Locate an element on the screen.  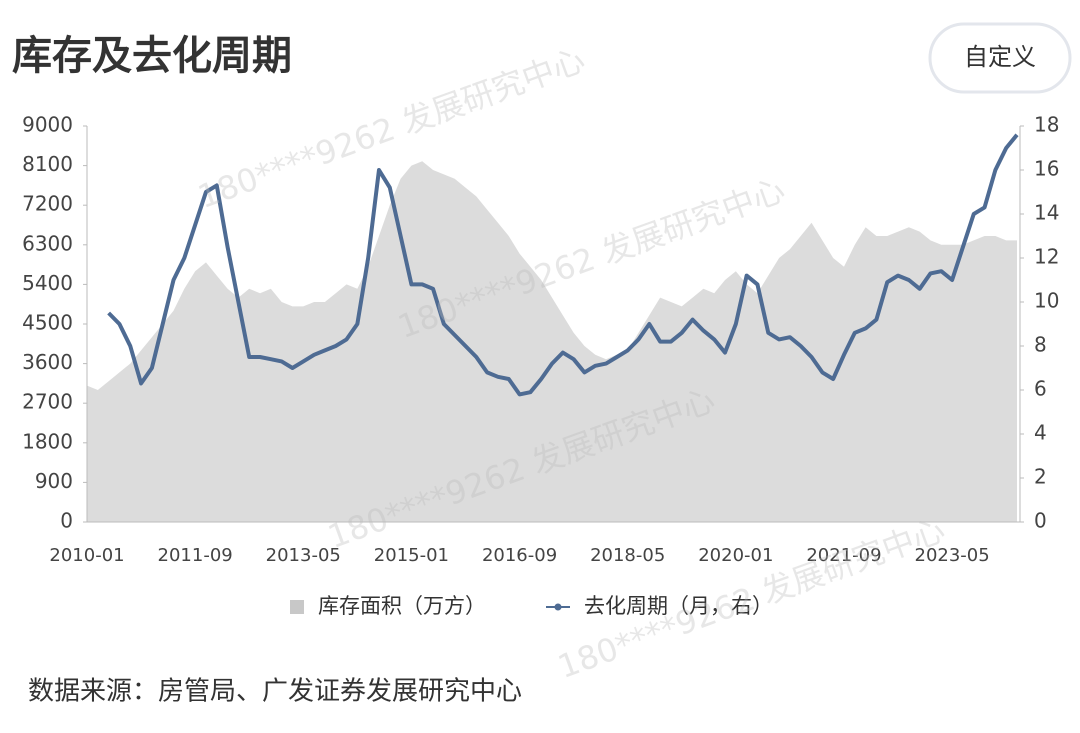
y-tick-label: 6300 is located at coordinates (47, 243).